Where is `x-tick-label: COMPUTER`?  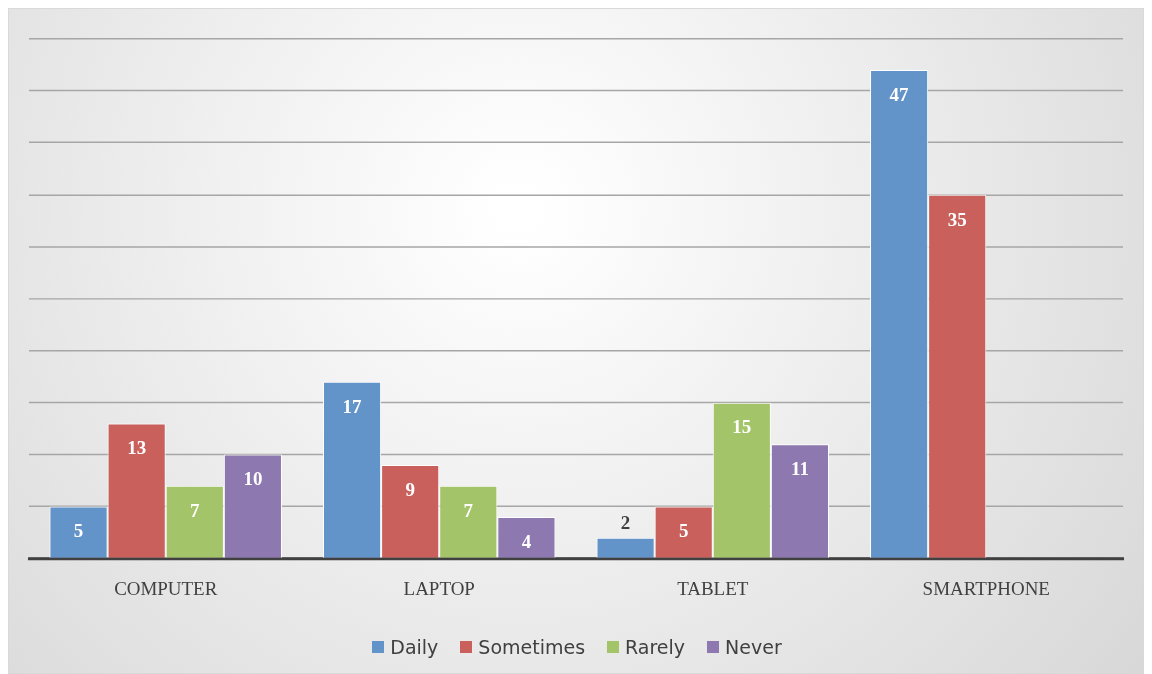 x-tick-label: COMPUTER is located at coordinates (166, 588).